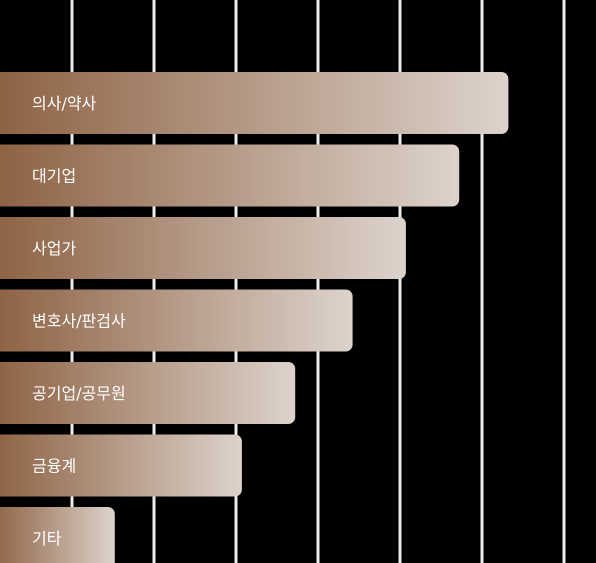 The image size is (596, 563). Describe the element at coordinates (54, 176) in the screenshot. I see `bar-label: 대기업` at that location.